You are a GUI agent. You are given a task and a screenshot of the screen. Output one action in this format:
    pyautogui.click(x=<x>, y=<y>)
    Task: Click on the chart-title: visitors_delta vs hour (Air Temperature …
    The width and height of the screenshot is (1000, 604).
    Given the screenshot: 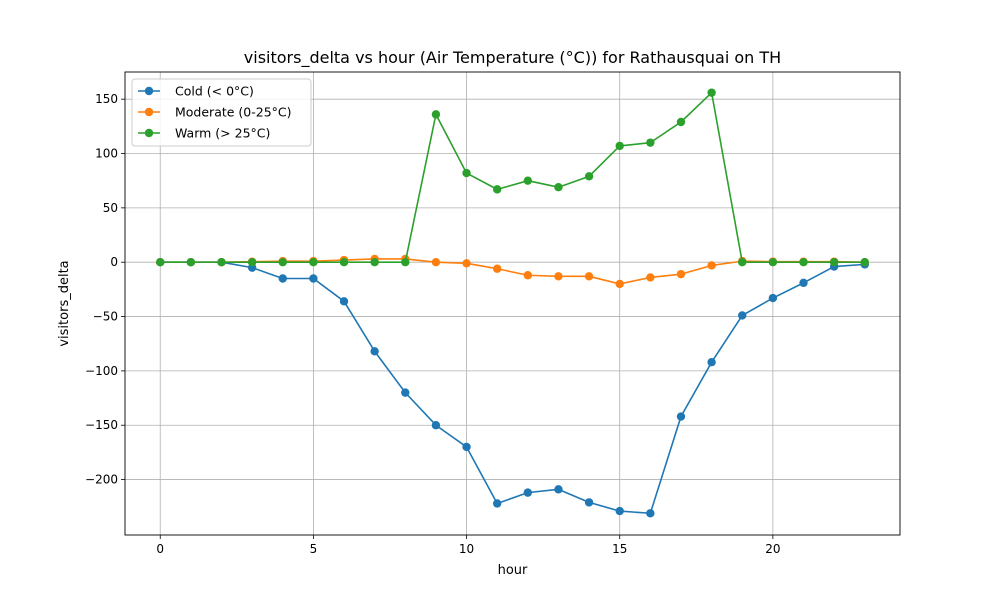 What is the action you would take?
    pyautogui.click(x=512, y=58)
    